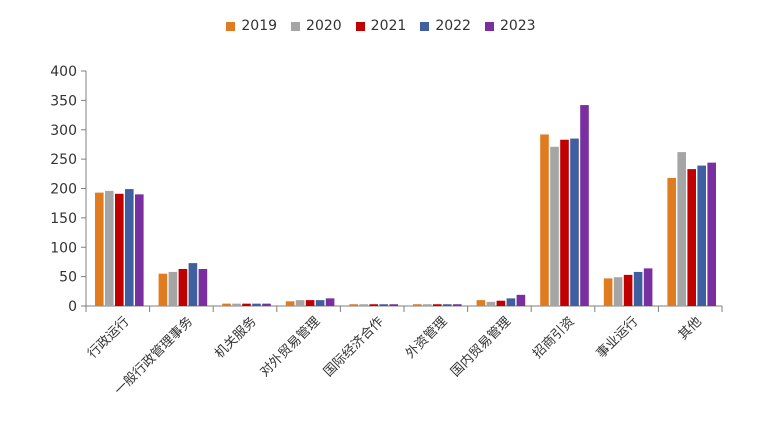 This screenshot has width=762, height=434. What do you see at coordinates (259, 26) in the screenshot?
I see `legend-label: 2019` at bounding box center [259, 26].